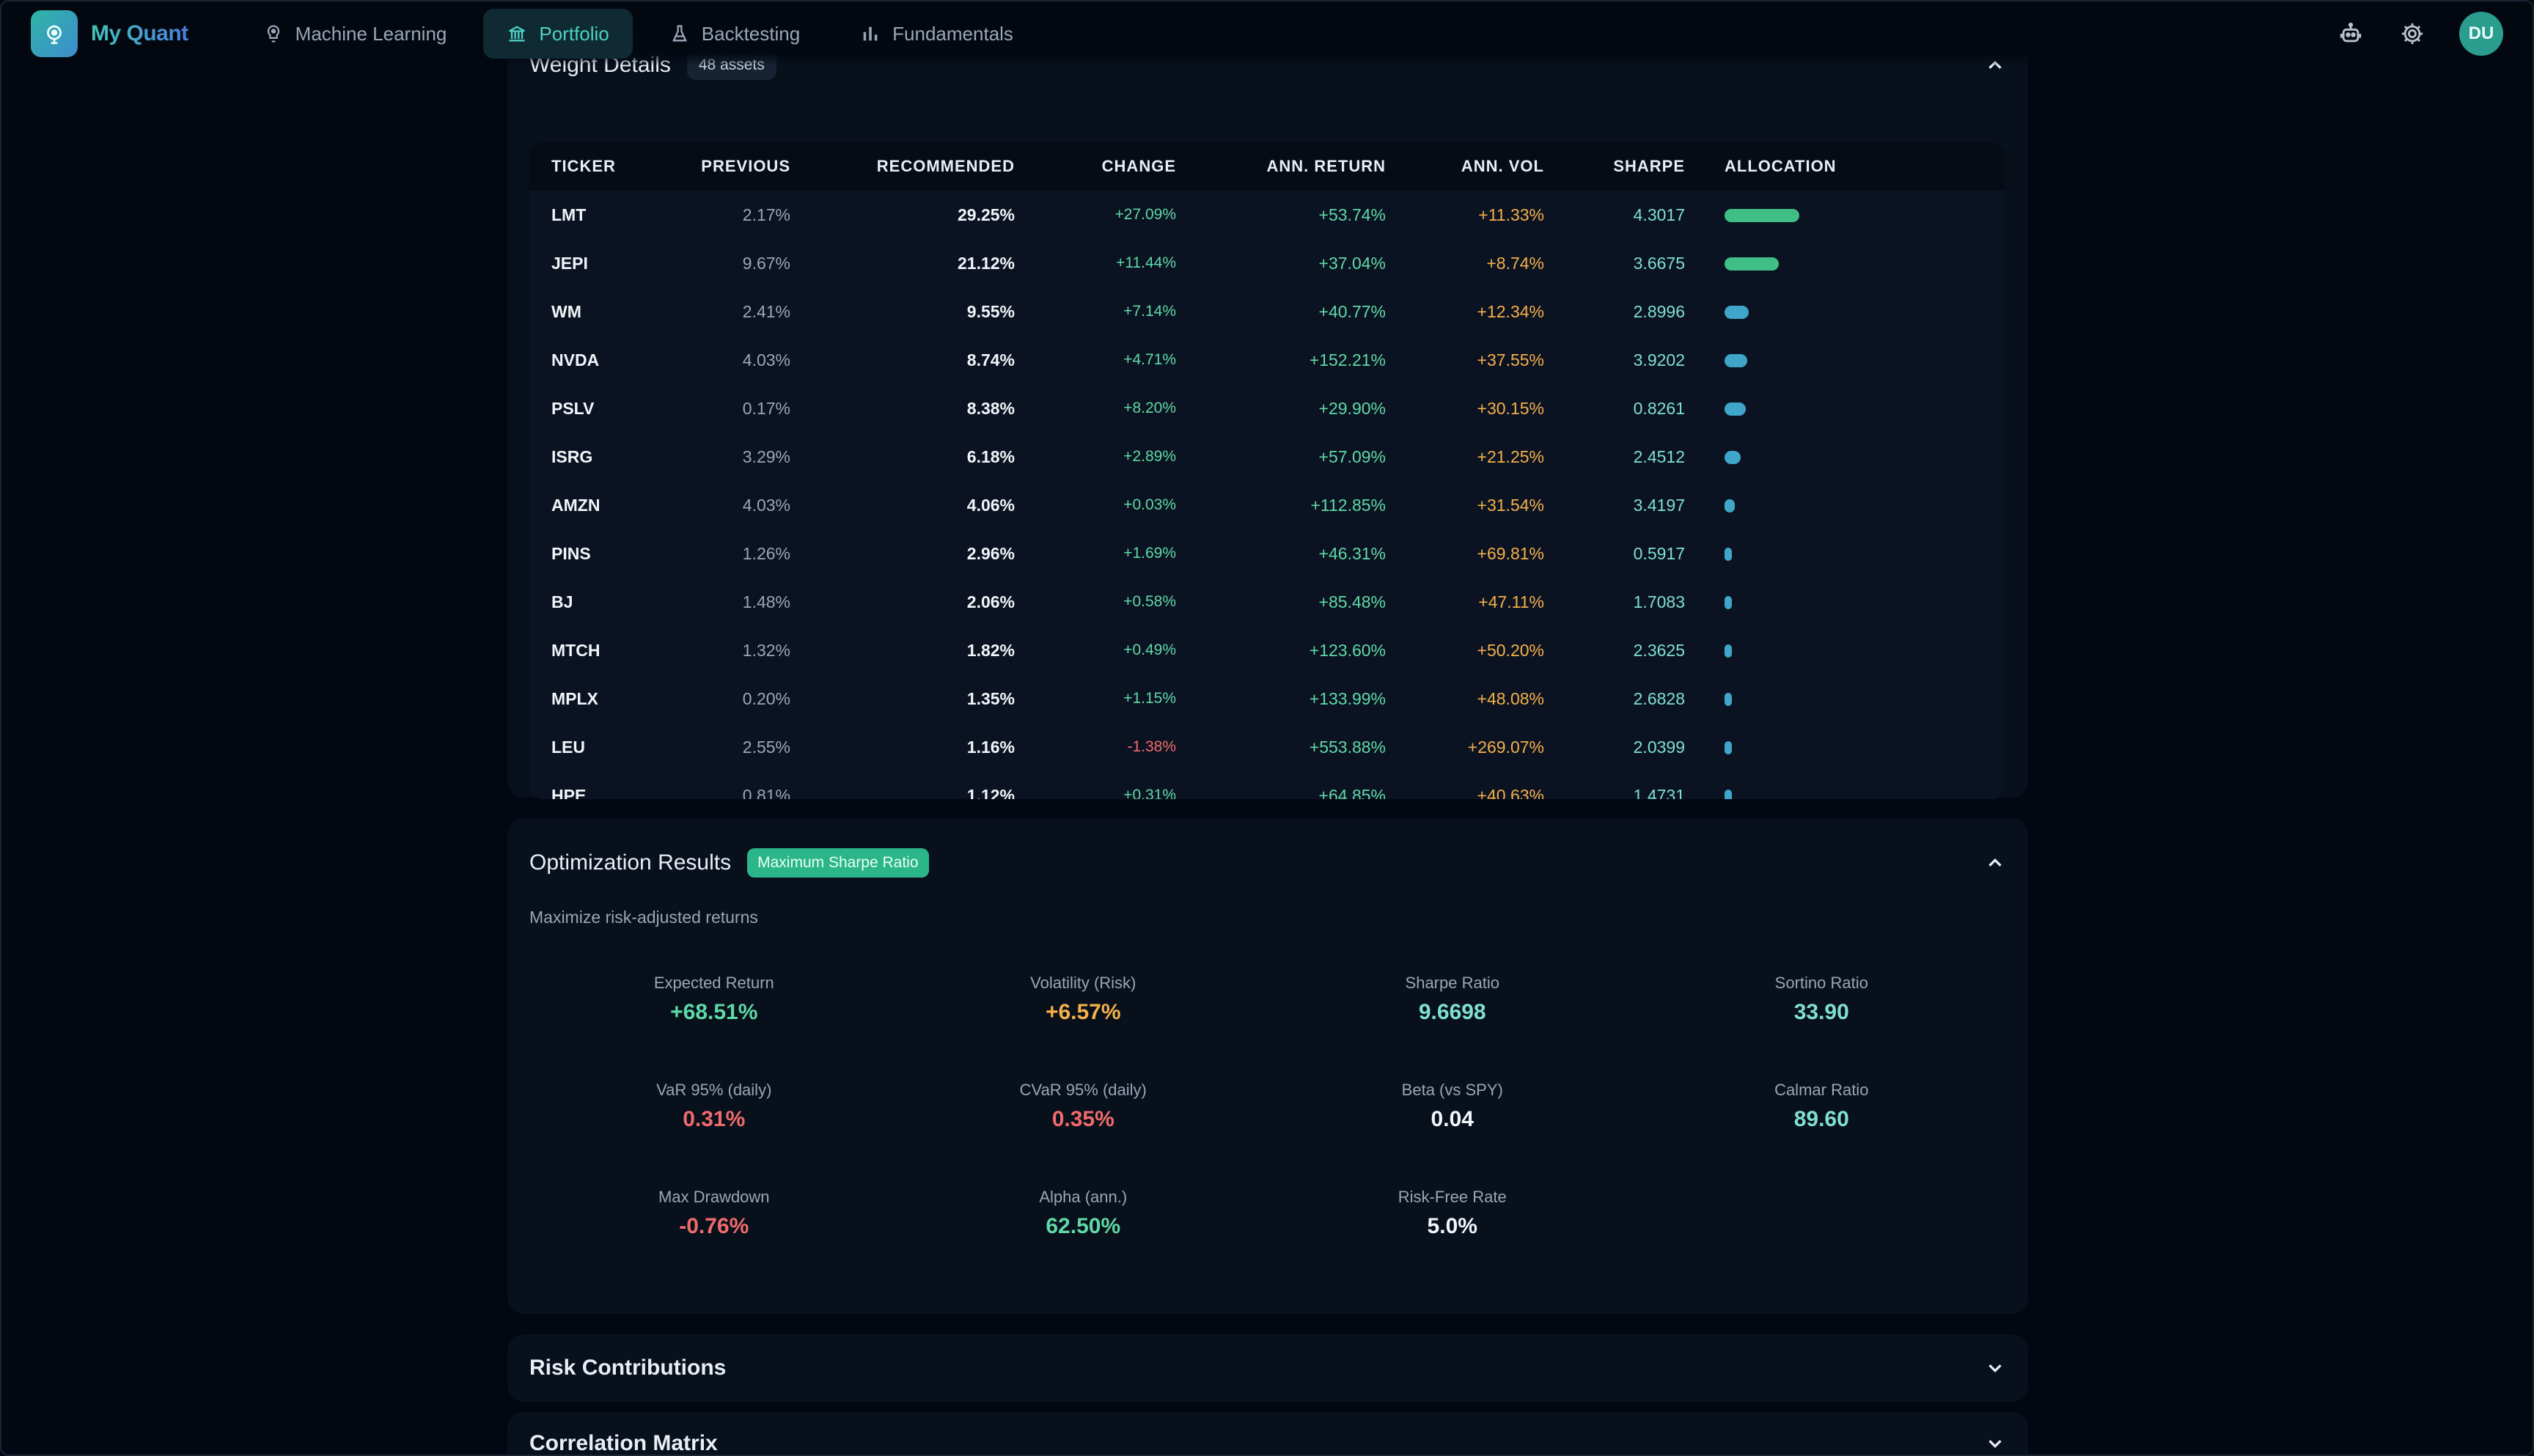  Describe the element at coordinates (945, 166) in the screenshot. I see `column-header: RECOMMENDED` at that location.